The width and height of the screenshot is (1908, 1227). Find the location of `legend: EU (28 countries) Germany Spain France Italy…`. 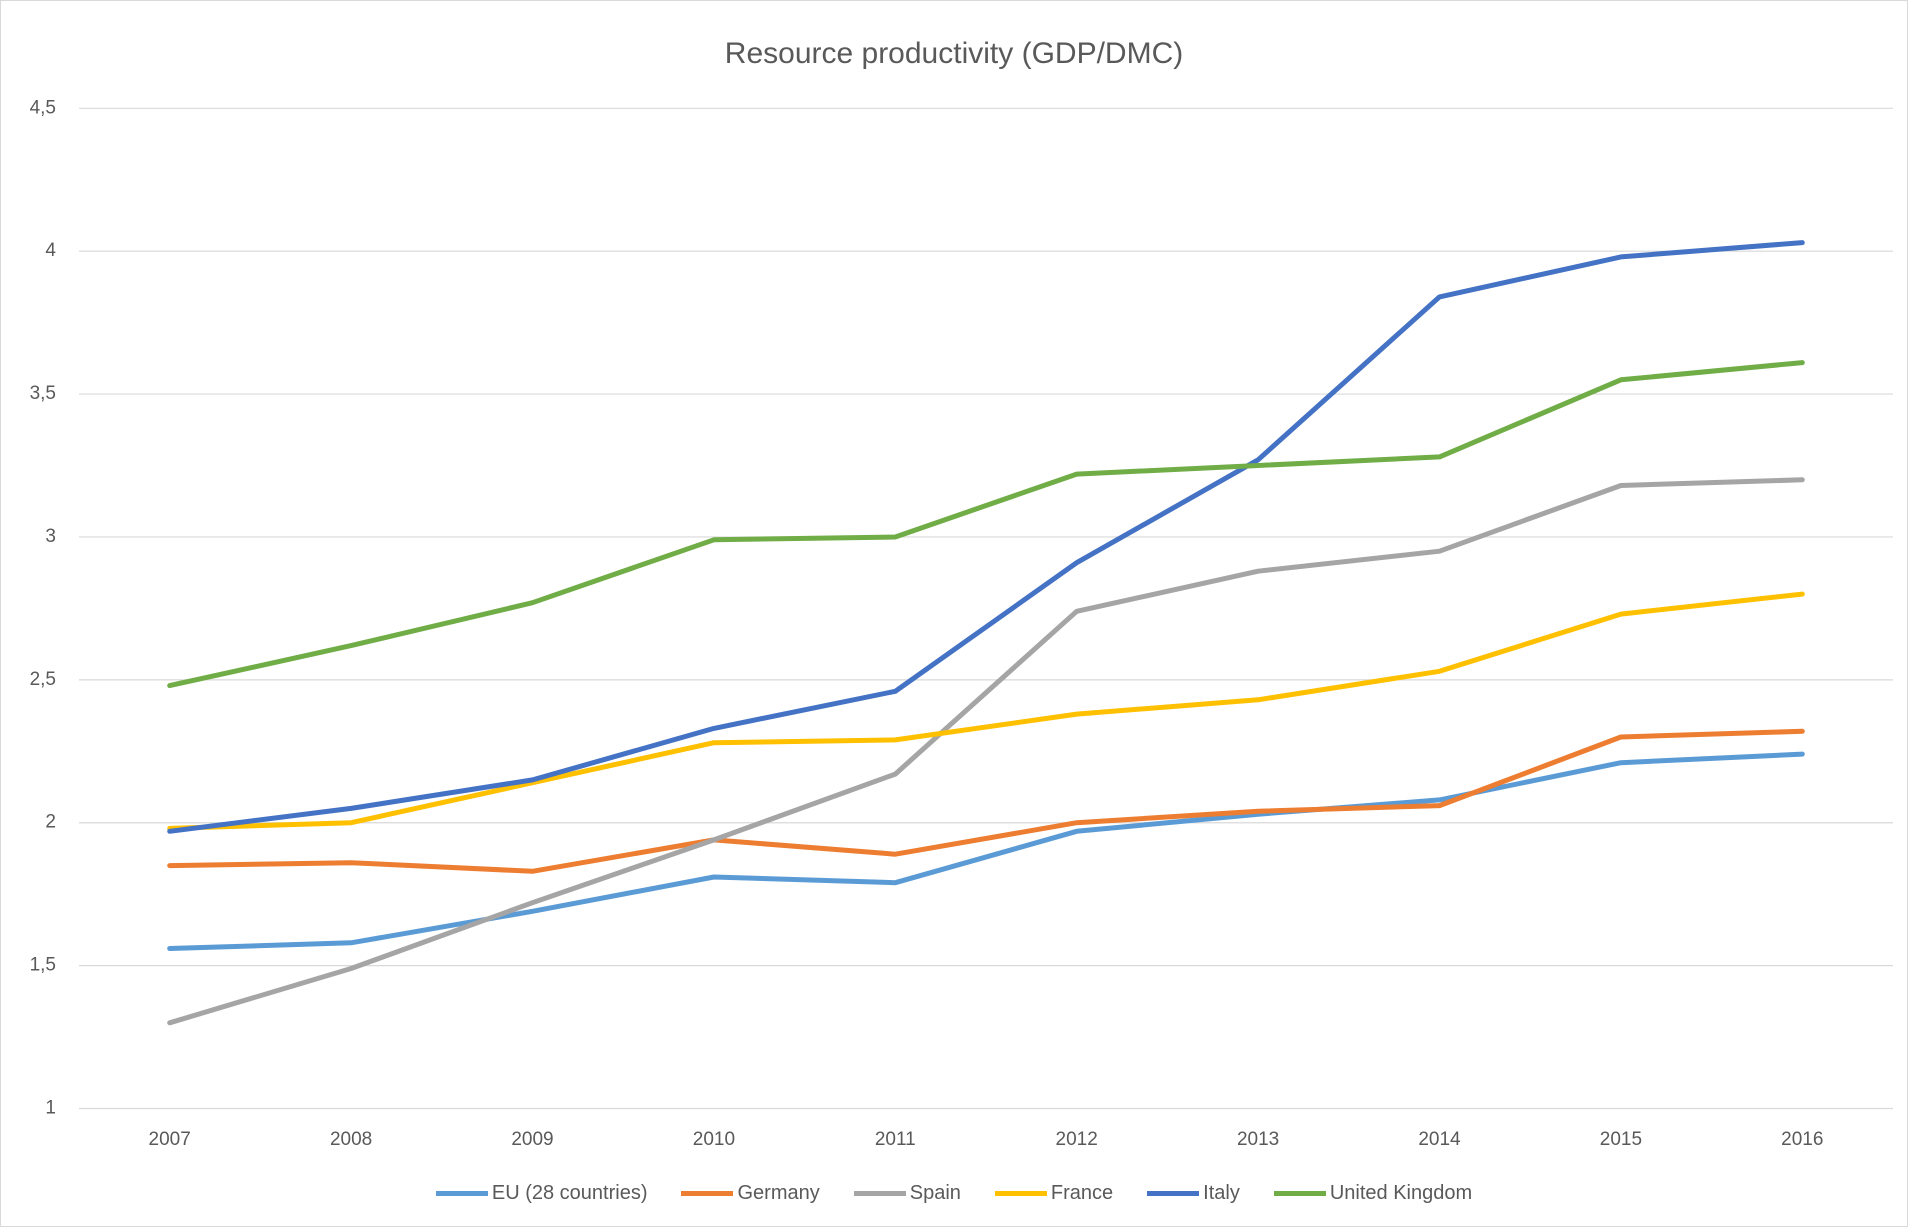

legend: EU (28 countries) Germany Spain France Italy… is located at coordinates (954, 1193).